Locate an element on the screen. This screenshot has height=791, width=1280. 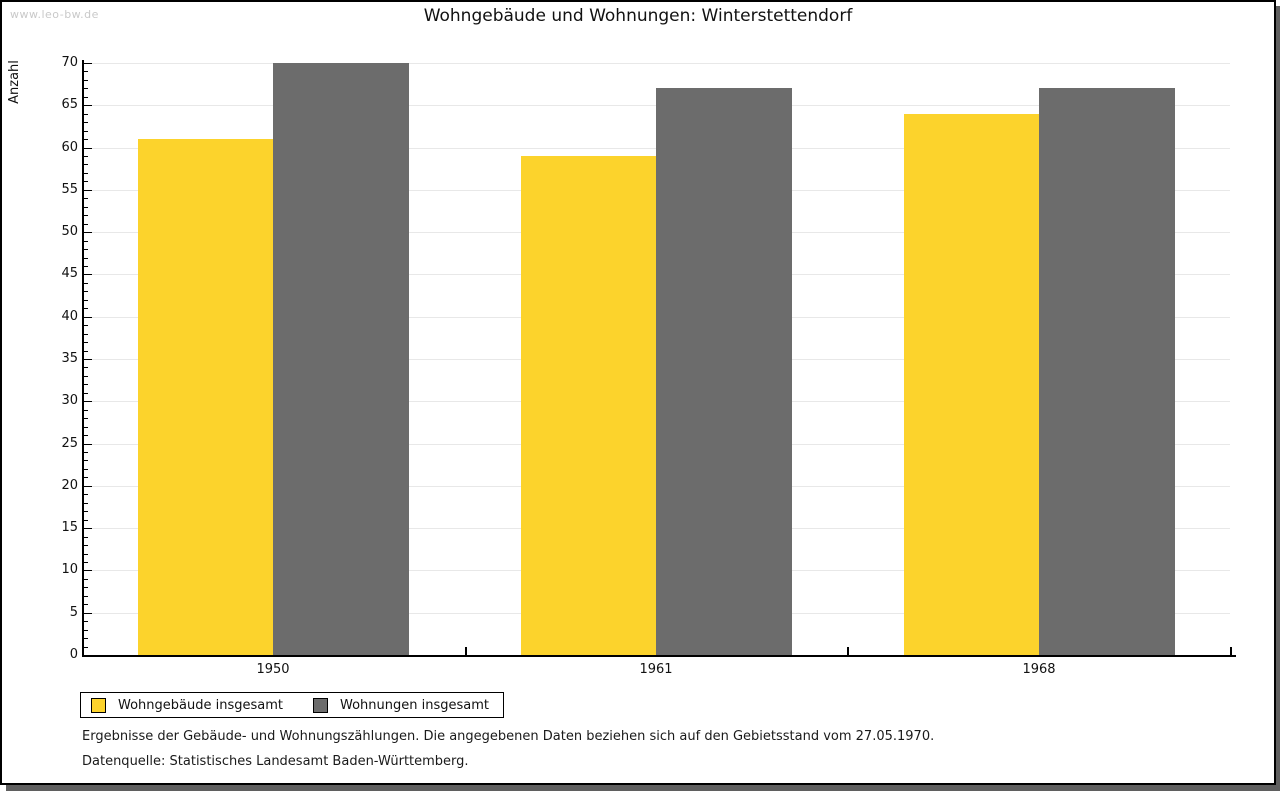
page-shadow-bottom is located at coordinates (643, 788).